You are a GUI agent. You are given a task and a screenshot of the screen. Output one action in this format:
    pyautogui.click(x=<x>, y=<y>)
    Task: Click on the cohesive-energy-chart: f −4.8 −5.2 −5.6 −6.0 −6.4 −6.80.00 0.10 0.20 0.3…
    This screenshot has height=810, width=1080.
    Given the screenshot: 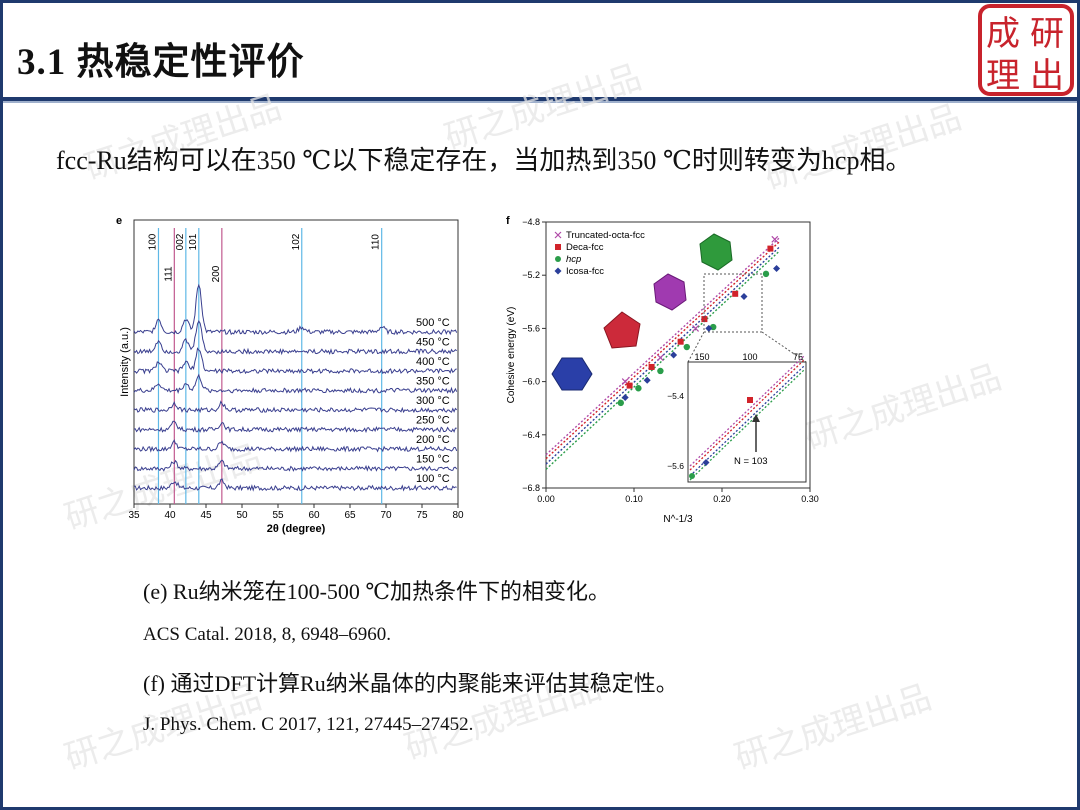 What is the action you would take?
    pyautogui.click(x=662, y=370)
    